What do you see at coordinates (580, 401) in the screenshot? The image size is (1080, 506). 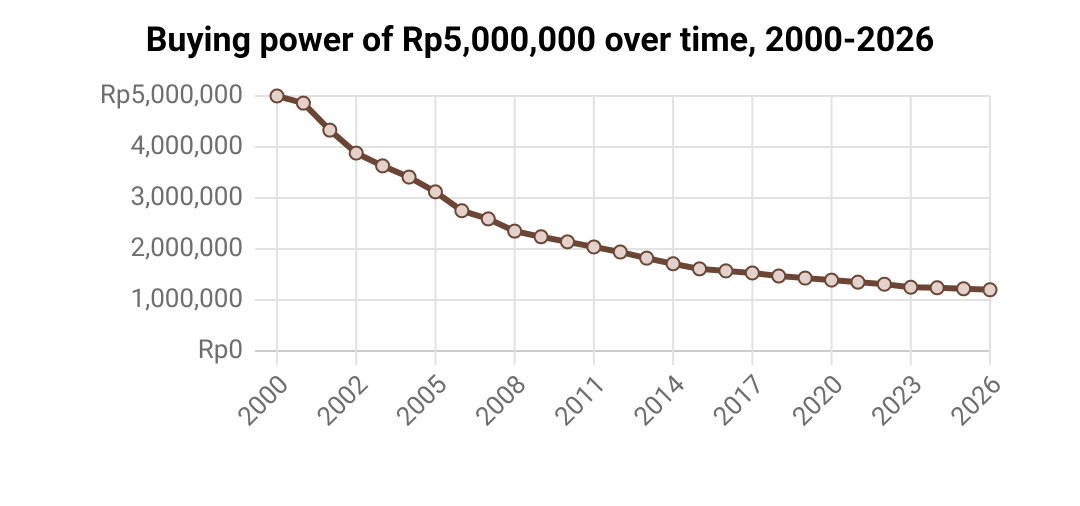 I see `x-tick-label: 2011` at bounding box center [580, 401].